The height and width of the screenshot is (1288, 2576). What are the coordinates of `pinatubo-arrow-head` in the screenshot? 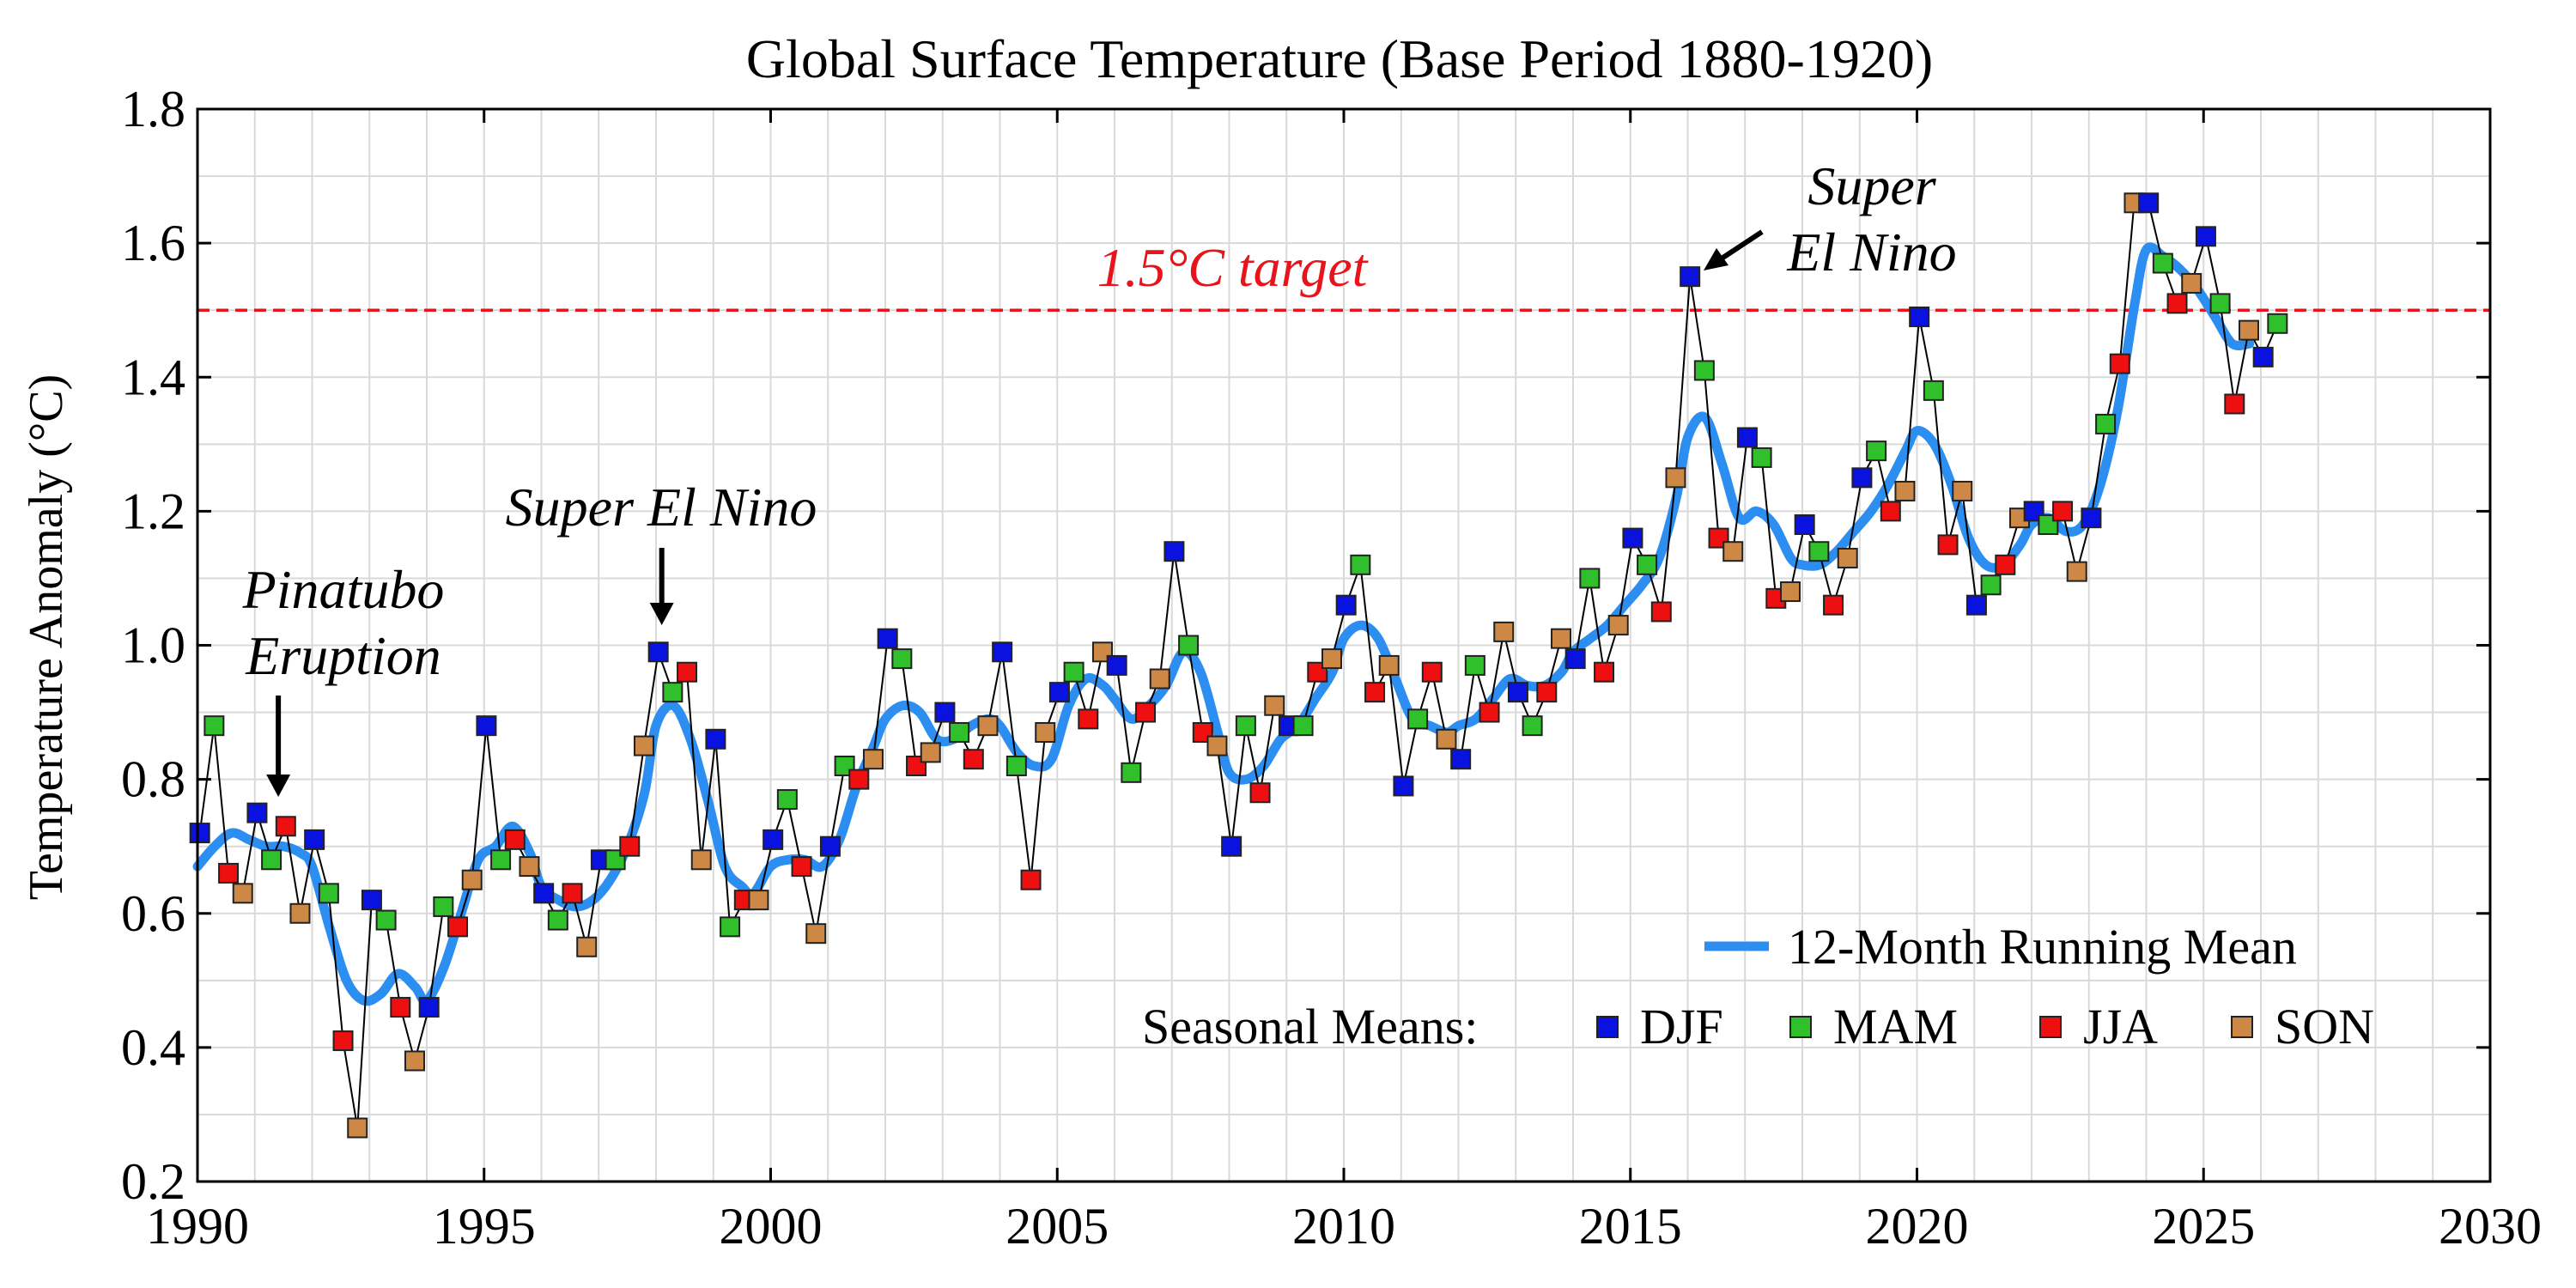 It's located at (279, 786).